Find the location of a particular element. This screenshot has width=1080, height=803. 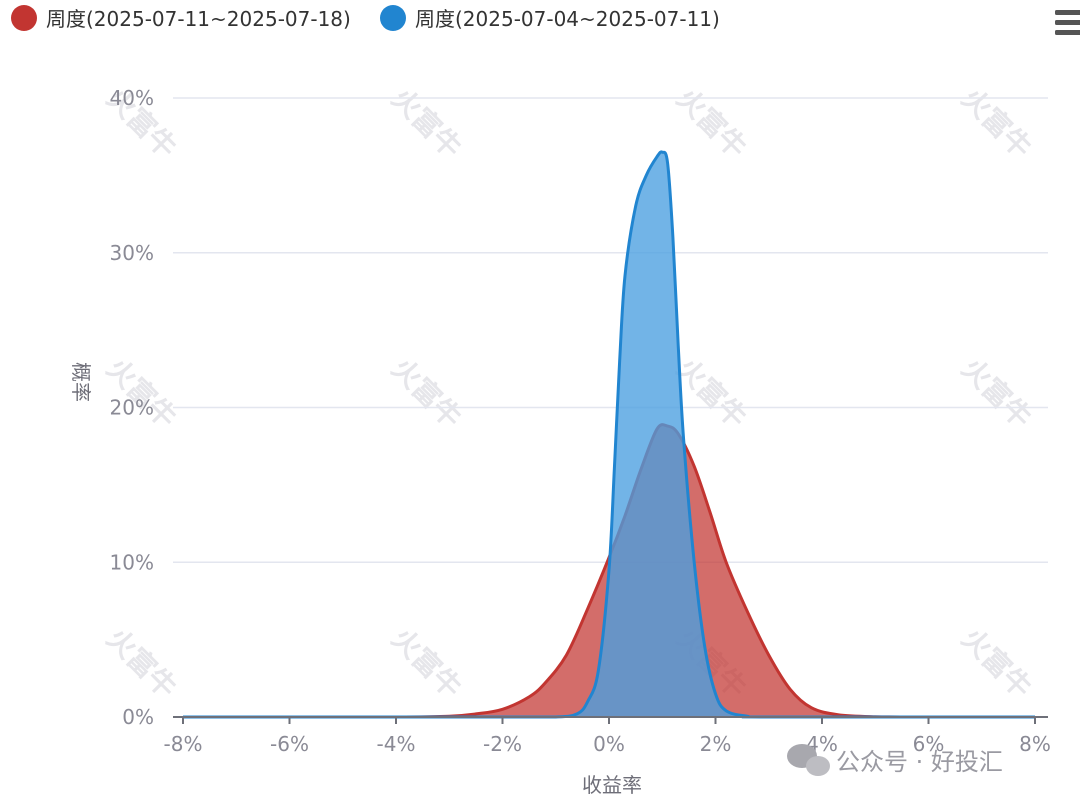

x-tick-label: -2% is located at coordinates (502, 744).